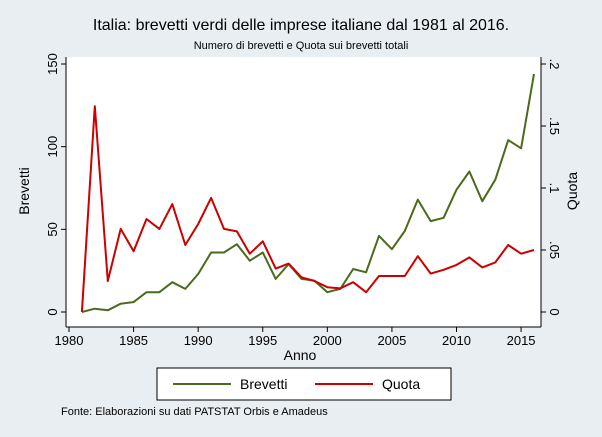 This screenshot has height=437, width=602. I want to click on right-tick-label: .05, so click(554, 250).